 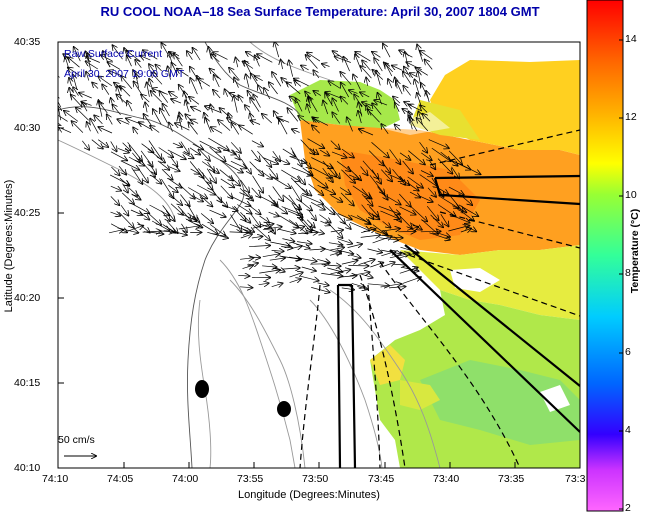 What do you see at coordinates (631, 117) in the screenshot?
I see `colorbar-tick: 12` at bounding box center [631, 117].